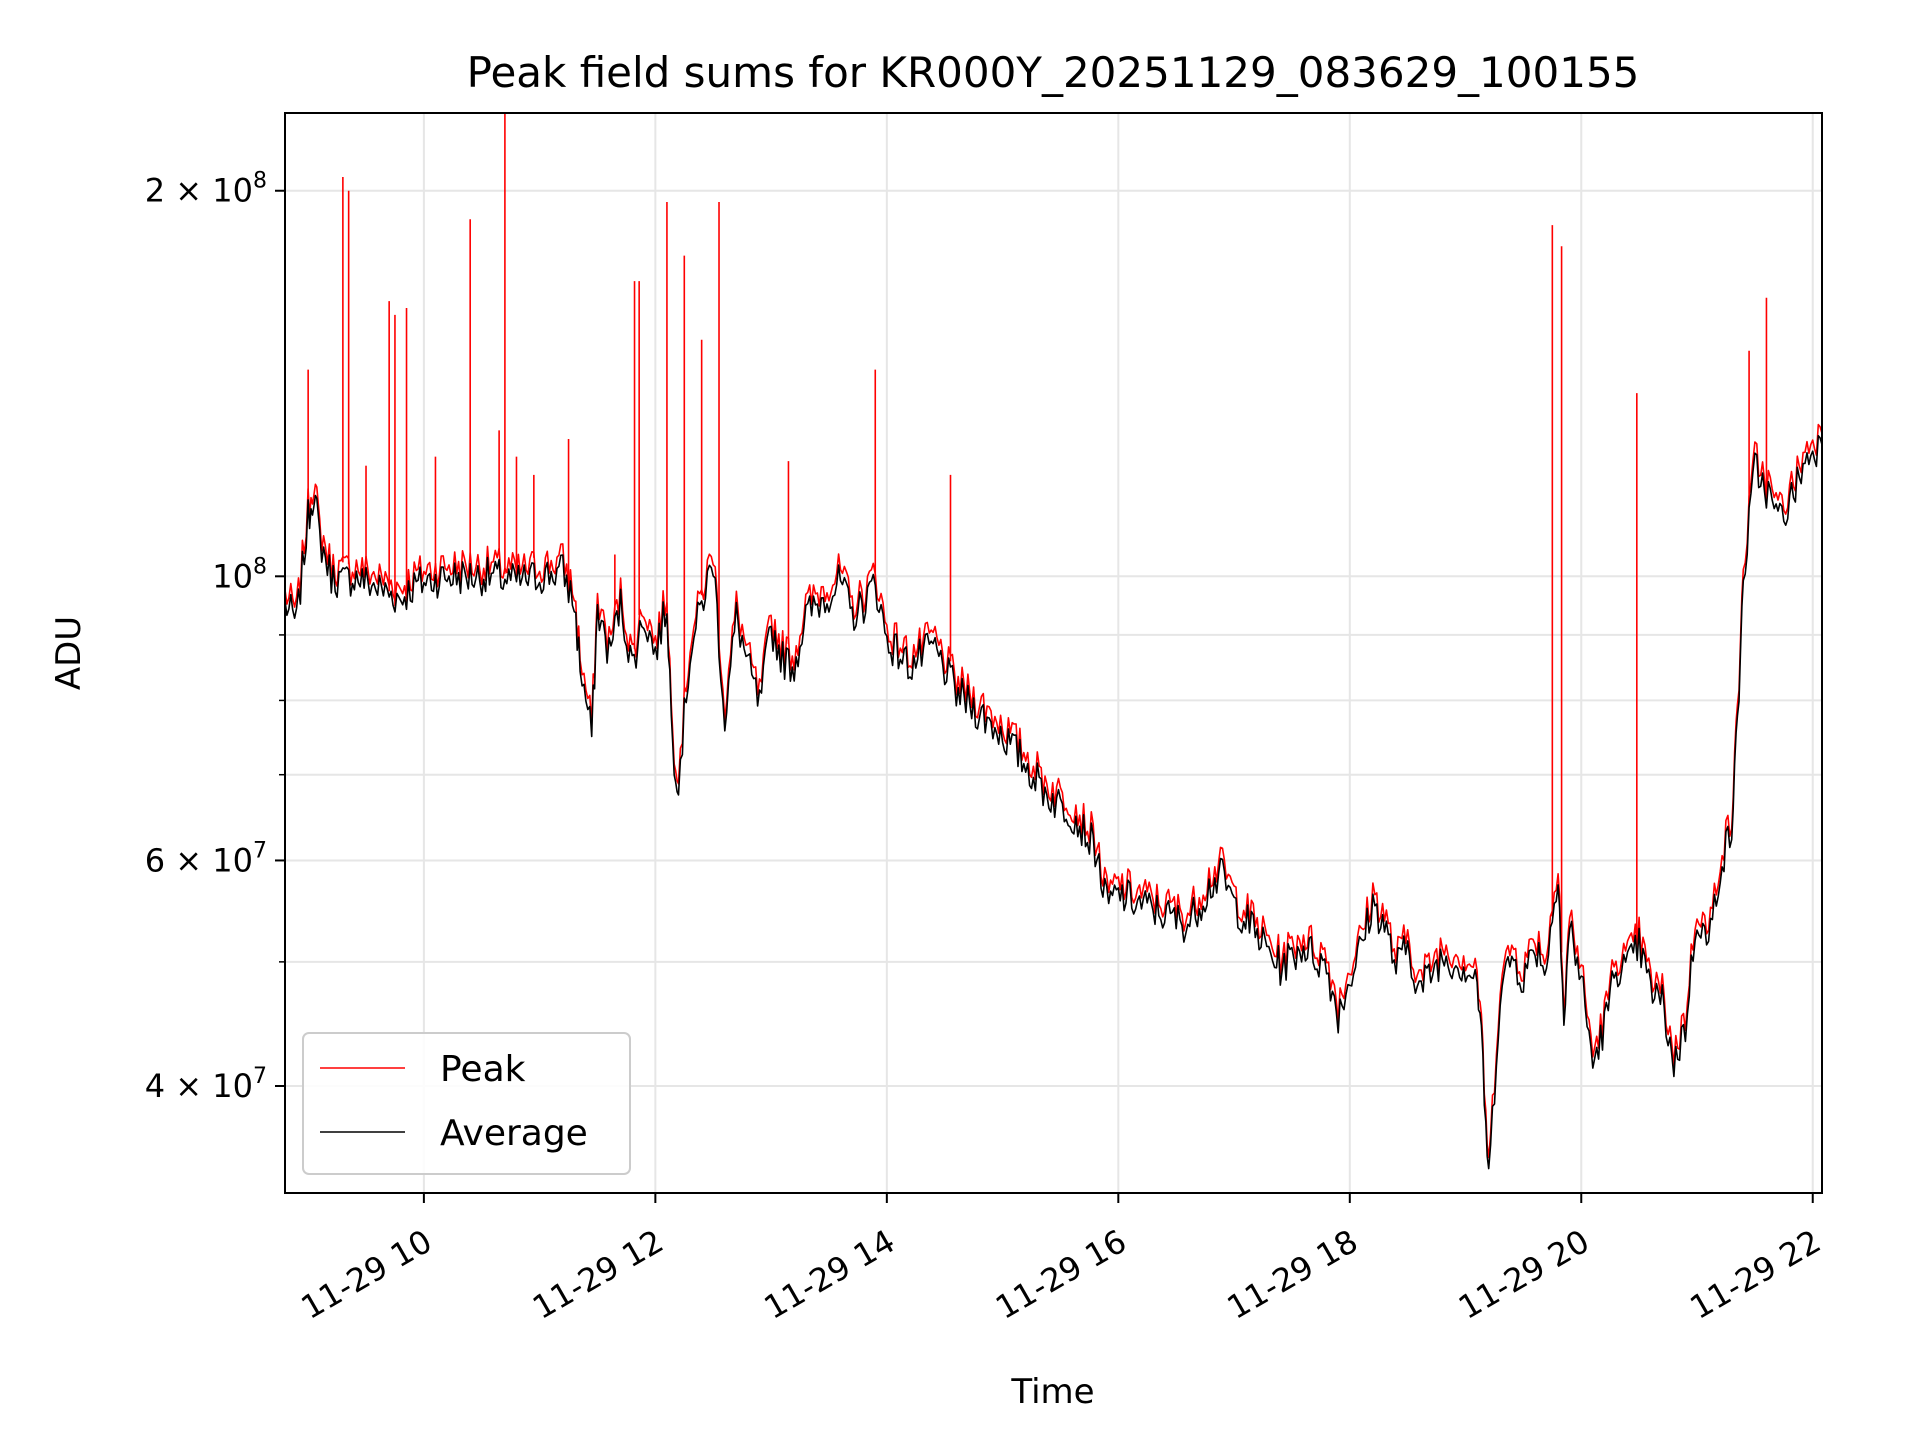 The height and width of the screenshot is (1440, 1920). I want to click on x-axis-label: Time, so click(1052, 1392).